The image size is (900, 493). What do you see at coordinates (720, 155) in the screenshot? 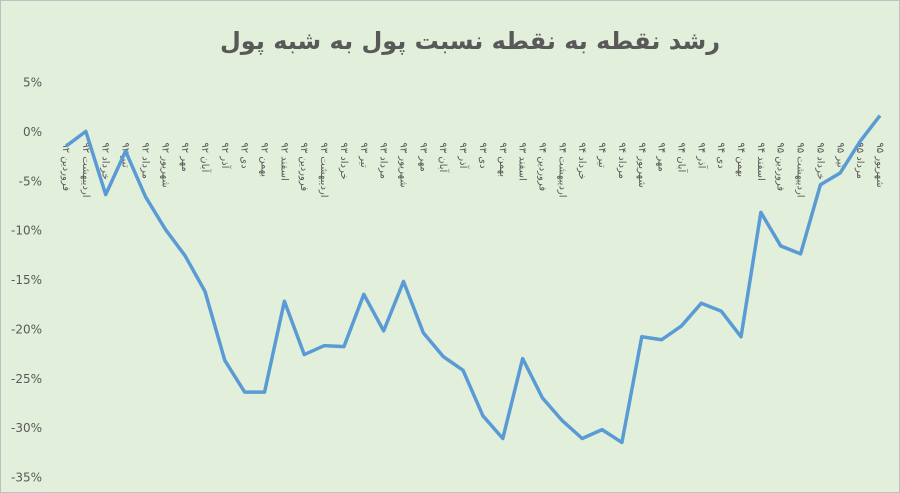
I see `x-tick-label: دی ۹۴` at bounding box center [720, 155].